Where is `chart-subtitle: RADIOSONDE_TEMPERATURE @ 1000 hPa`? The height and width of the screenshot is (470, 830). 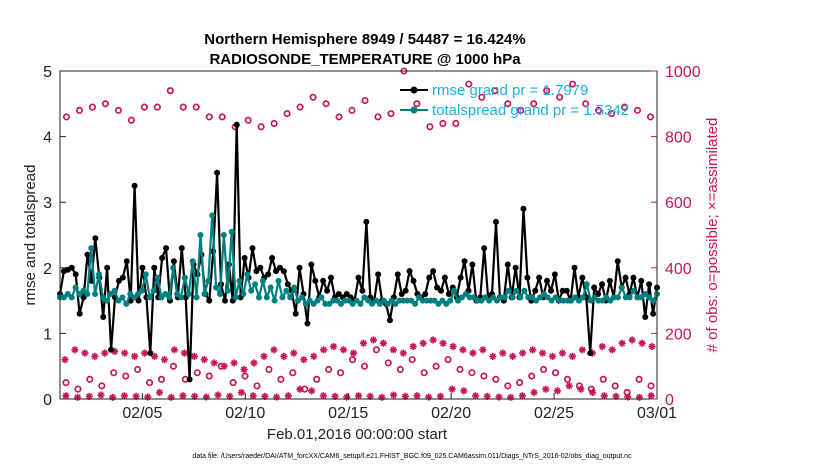 chart-subtitle: RADIOSONDE_TEMPERATURE @ 1000 hPa is located at coordinates (365, 59).